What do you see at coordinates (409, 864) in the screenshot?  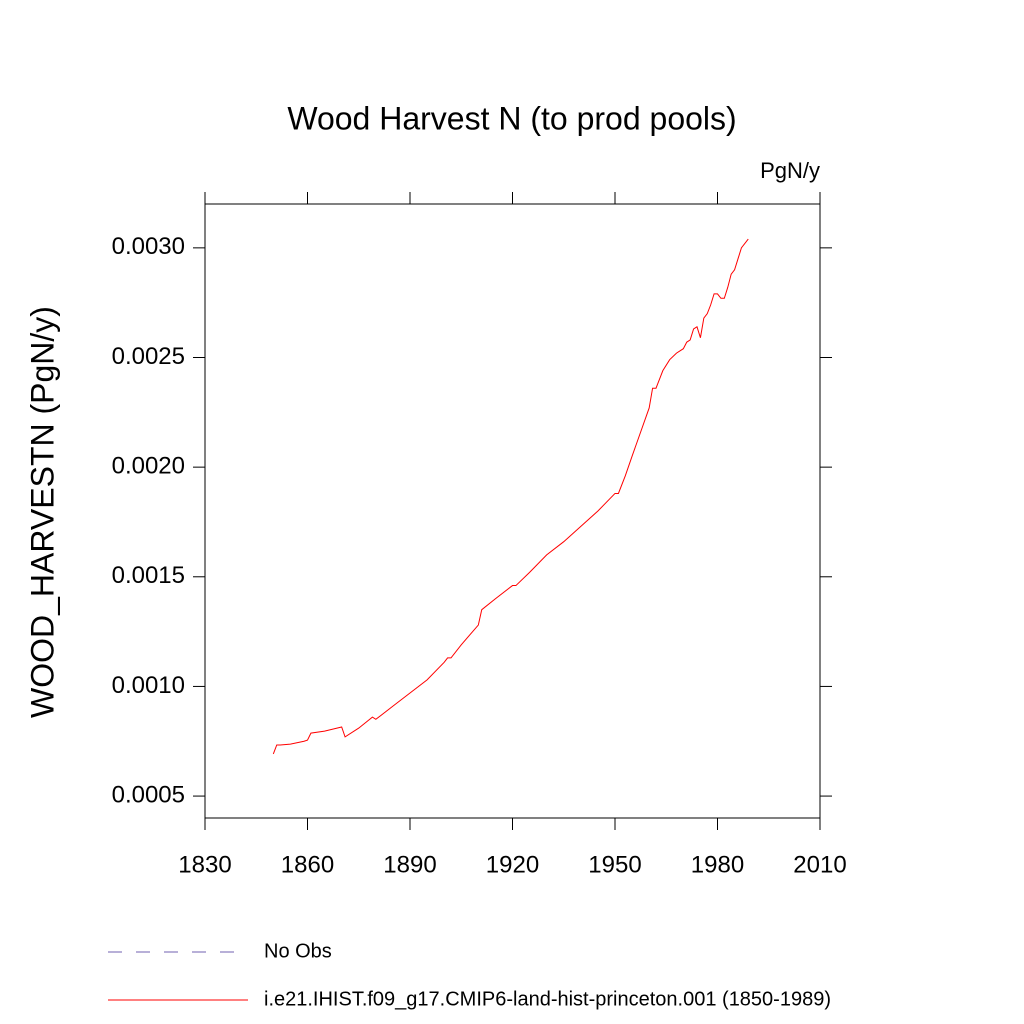 I see `x-tick-label: 1890` at bounding box center [409, 864].